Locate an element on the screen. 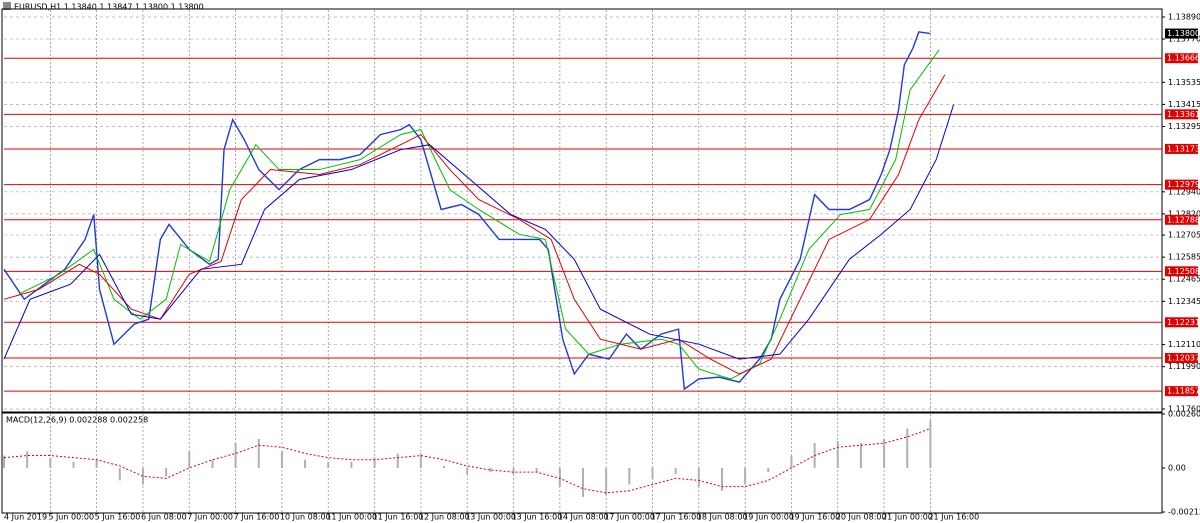  x-tick-label: 13 Jun 00:00 is located at coordinates (490, 517).